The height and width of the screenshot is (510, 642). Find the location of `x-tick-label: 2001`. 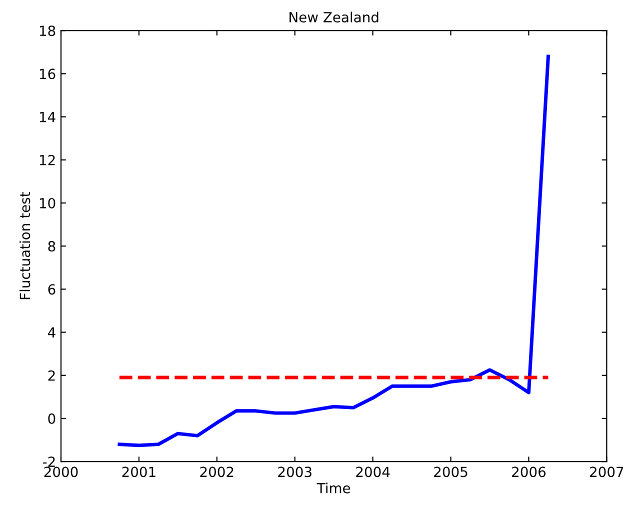

x-tick-label: 2001 is located at coordinates (139, 472).